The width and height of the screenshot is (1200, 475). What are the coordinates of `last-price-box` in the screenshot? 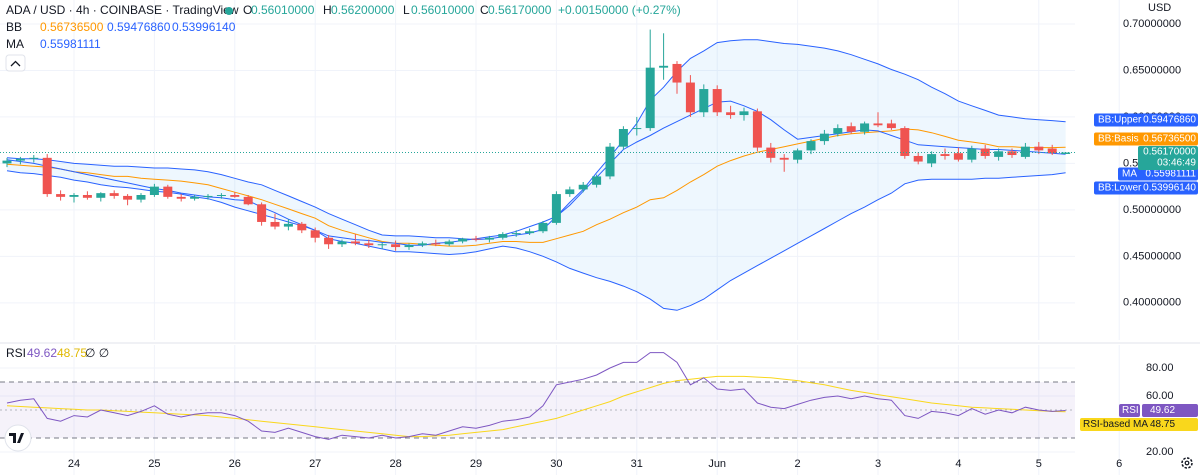 It's located at (1168, 158).